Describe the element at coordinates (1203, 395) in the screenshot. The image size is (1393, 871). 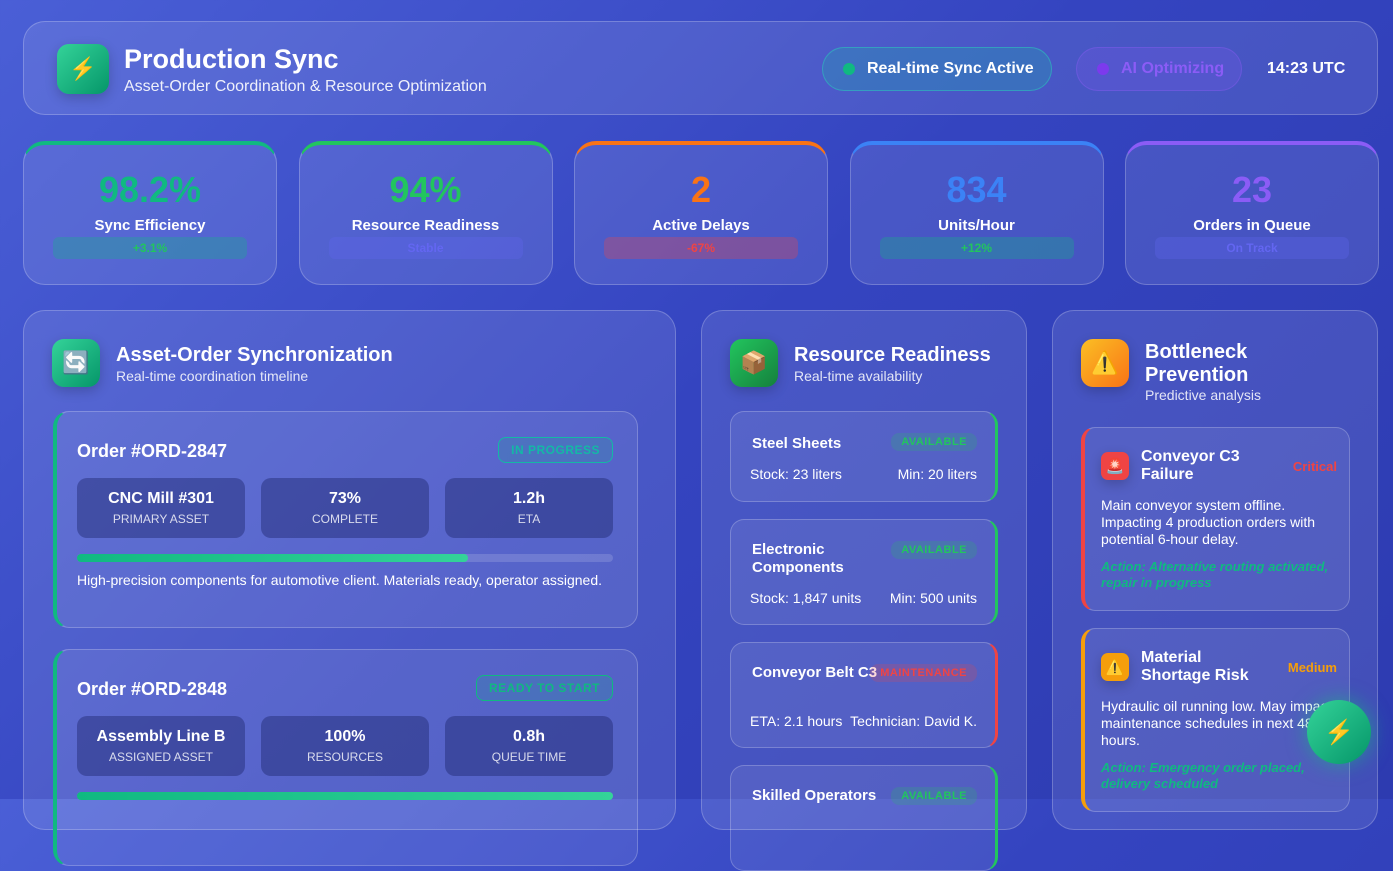
I see `panel-subtitle: Predictive analysis` at that location.